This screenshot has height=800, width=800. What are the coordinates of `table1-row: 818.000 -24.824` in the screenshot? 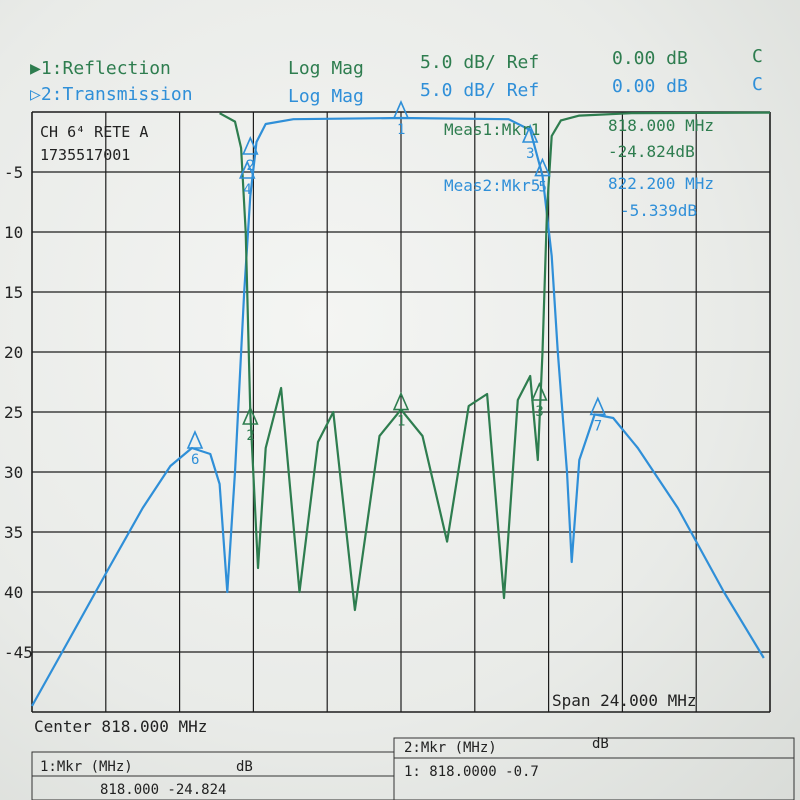 It's located at (163, 790).